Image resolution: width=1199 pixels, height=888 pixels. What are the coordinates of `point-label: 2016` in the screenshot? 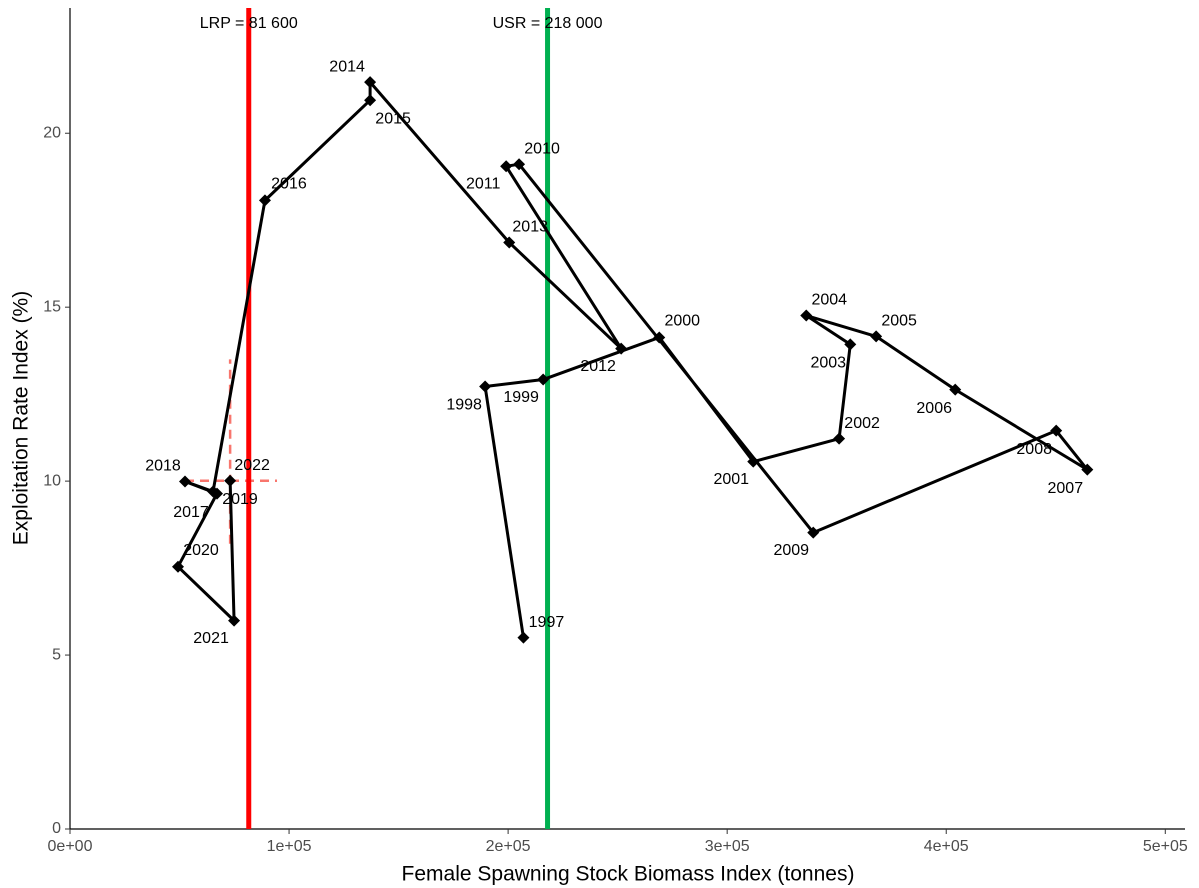 It's located at (289, 184).